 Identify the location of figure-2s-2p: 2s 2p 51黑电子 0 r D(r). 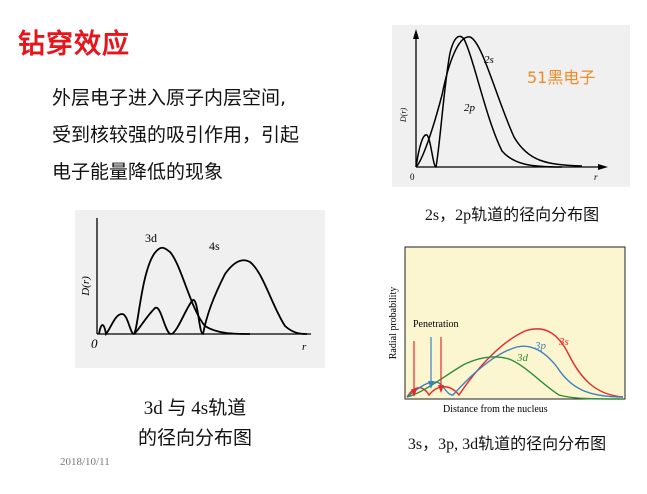
(511, 106).